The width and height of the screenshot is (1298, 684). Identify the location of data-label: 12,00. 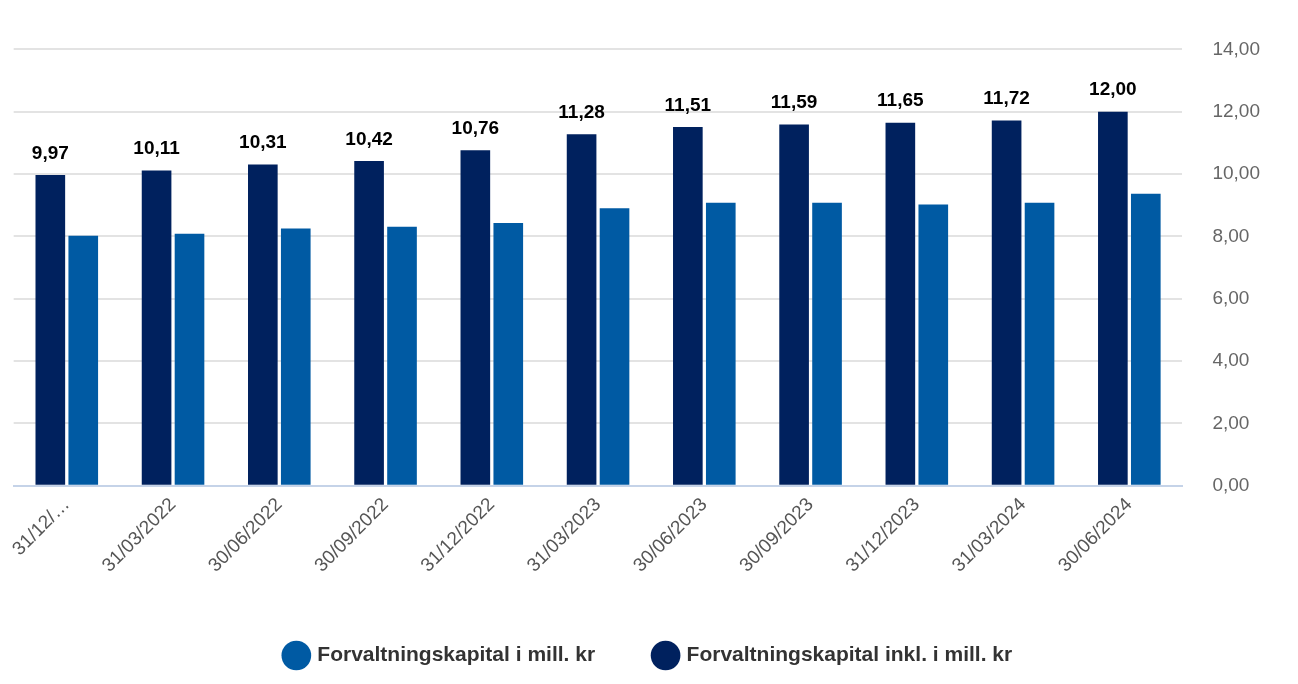
(1113, 89).